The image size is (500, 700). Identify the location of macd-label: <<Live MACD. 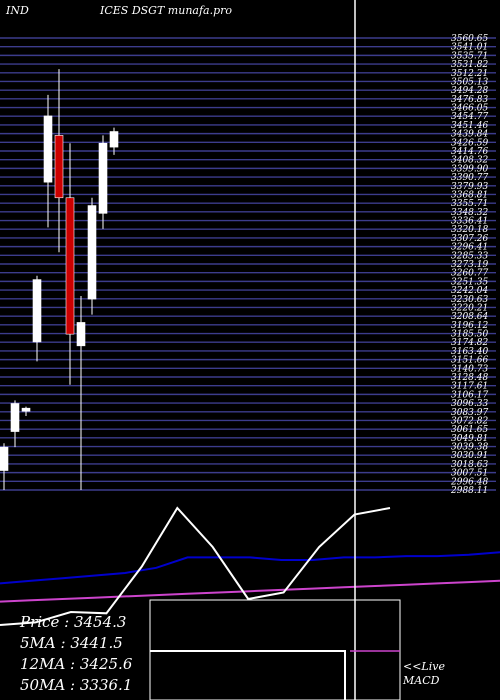
(433, 674).